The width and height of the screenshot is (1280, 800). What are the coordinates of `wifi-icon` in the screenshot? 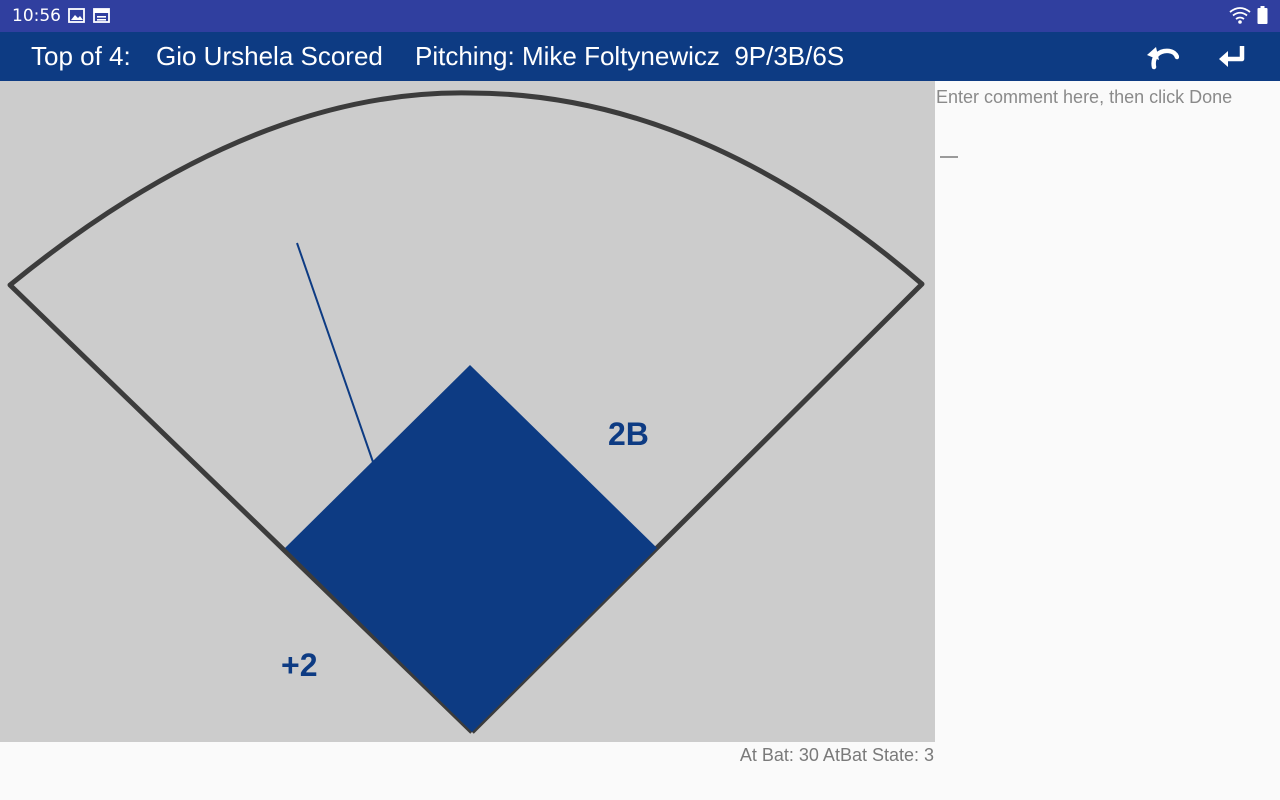 It's located at (1240, 17).